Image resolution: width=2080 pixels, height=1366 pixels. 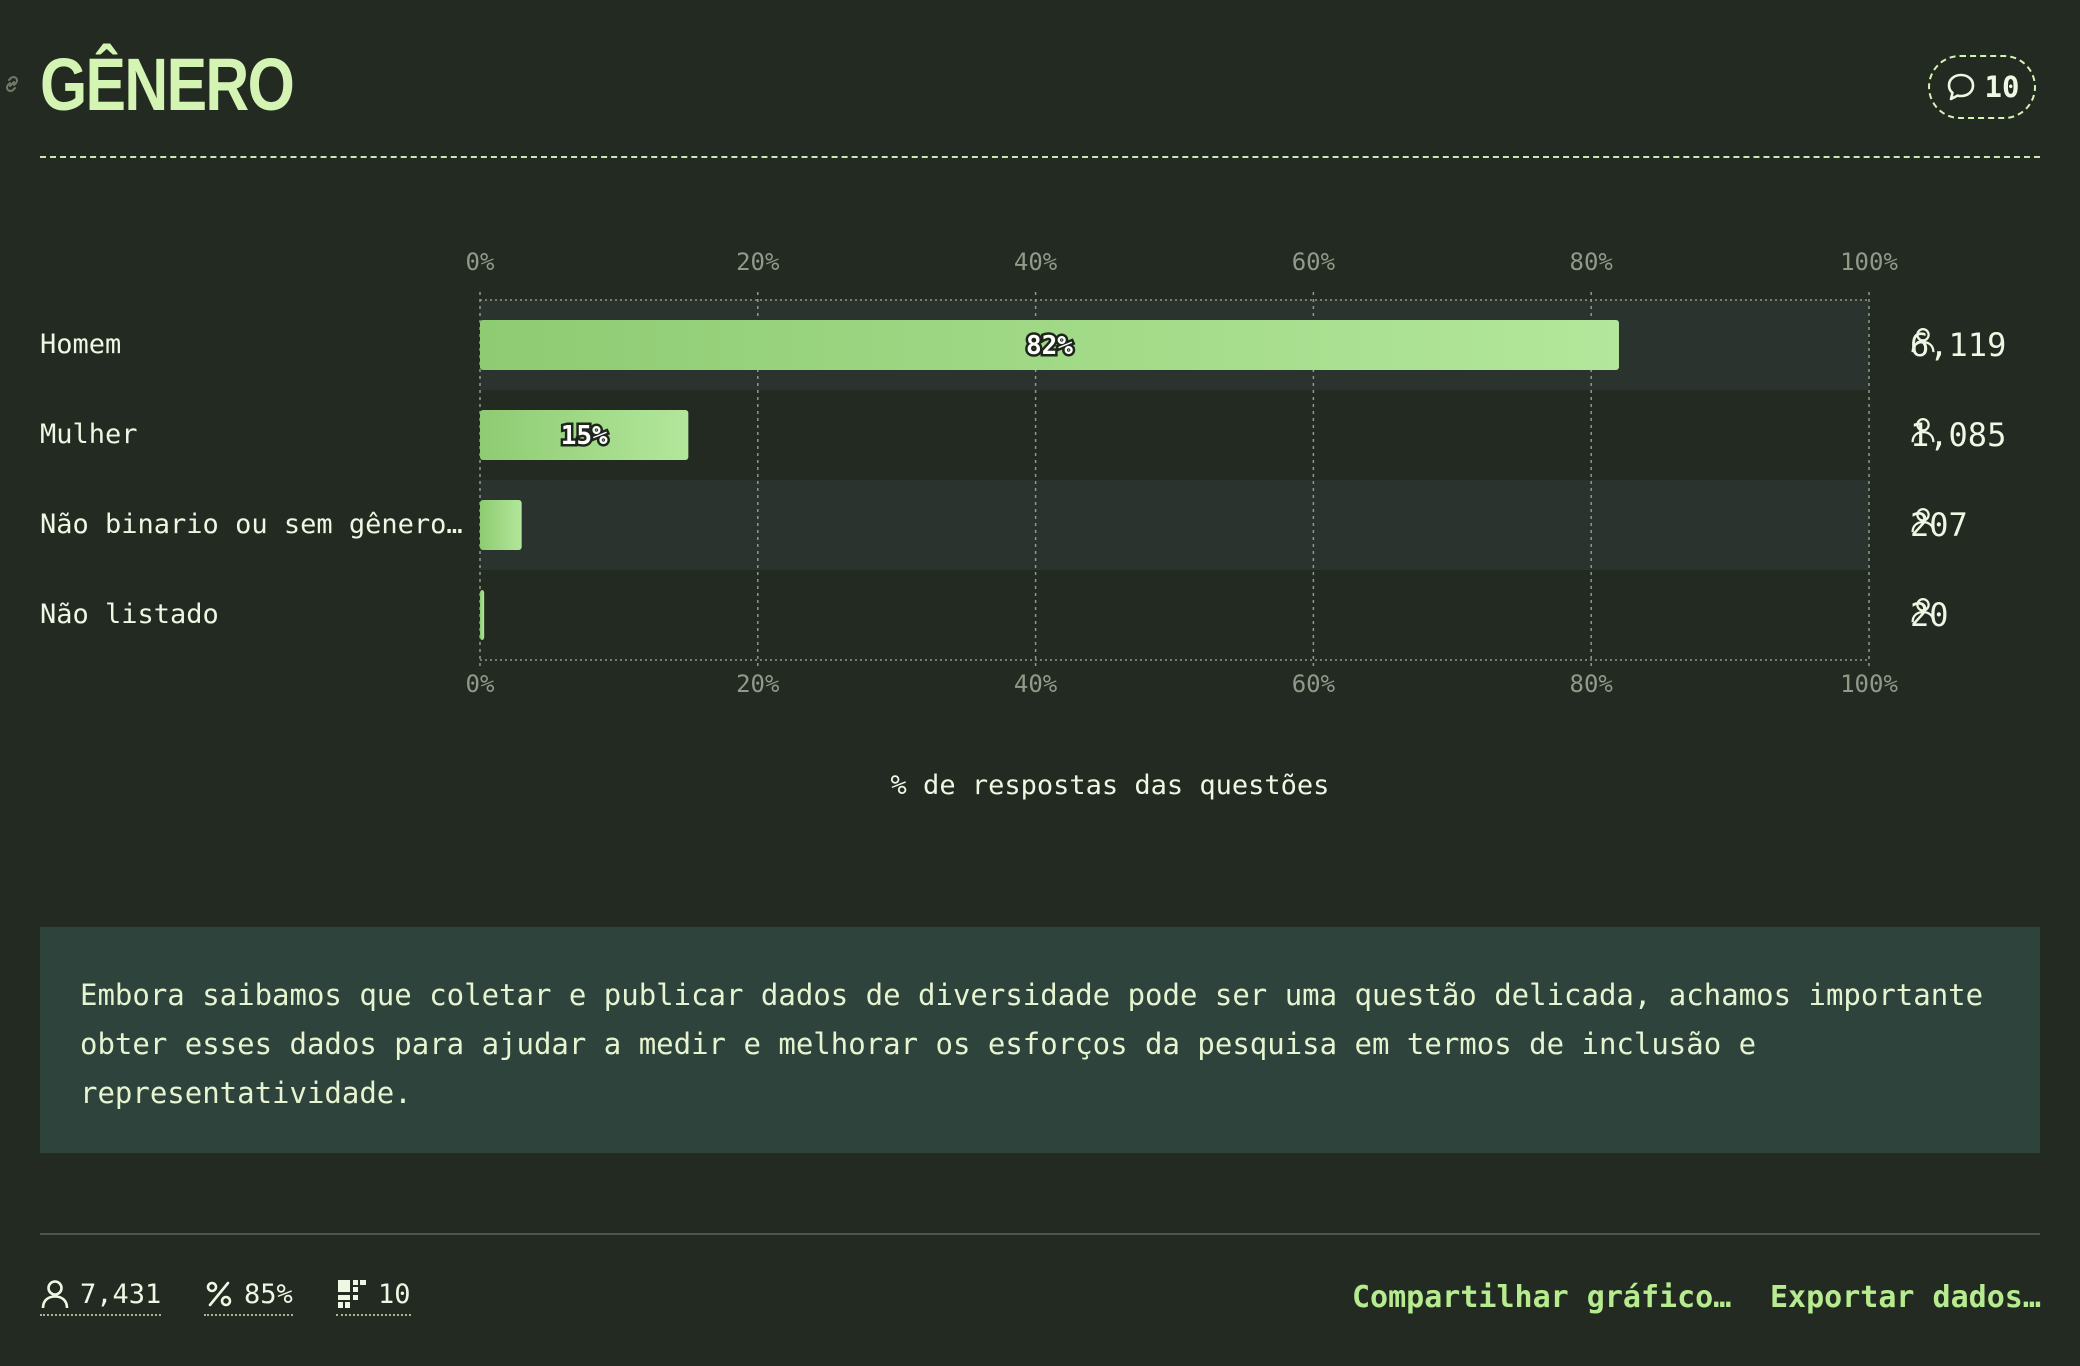 I want to click on x-tick-label-bottom: 20%, so click(x=758, y=684).